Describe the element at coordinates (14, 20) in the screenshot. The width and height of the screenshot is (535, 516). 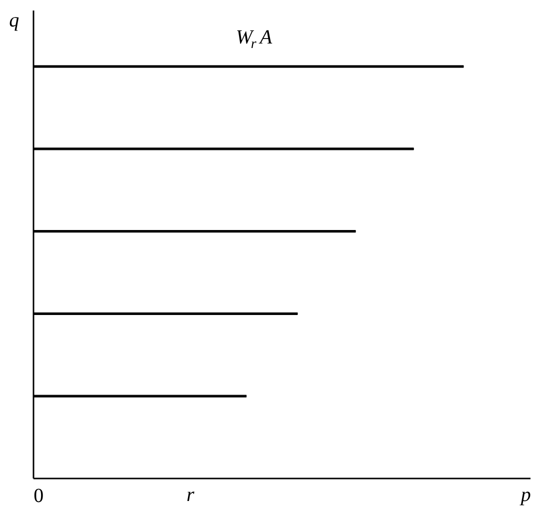
I see `y-axis-title: q` at that location.